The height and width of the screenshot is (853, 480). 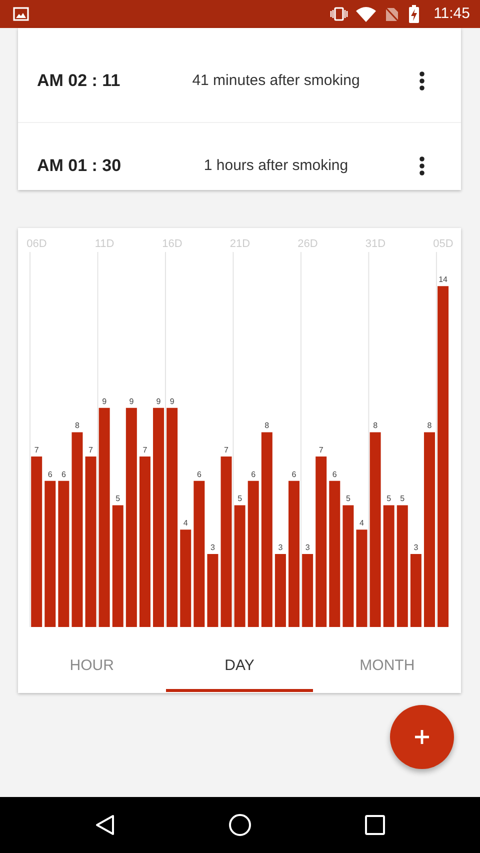 What do you see at coordinates (443, 279) in the screenshot?
I see `data-label: 14` at bounding box center [443, 279].